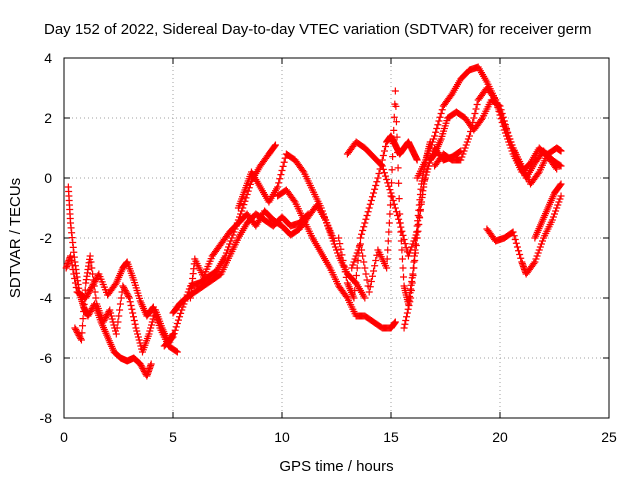 The image size is (640, 480). What do you see at coordinates (64, 437) in the screenshot?
I see `x-tick-label: 0` at bounding box center [64, 437].